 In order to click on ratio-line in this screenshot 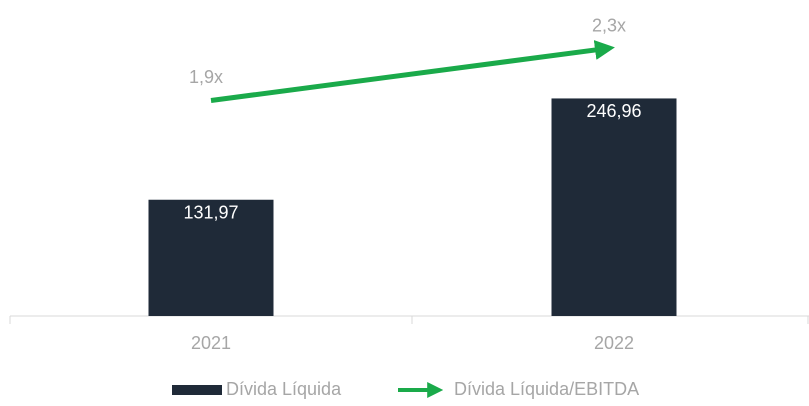, I will do `click(412, 71)`.